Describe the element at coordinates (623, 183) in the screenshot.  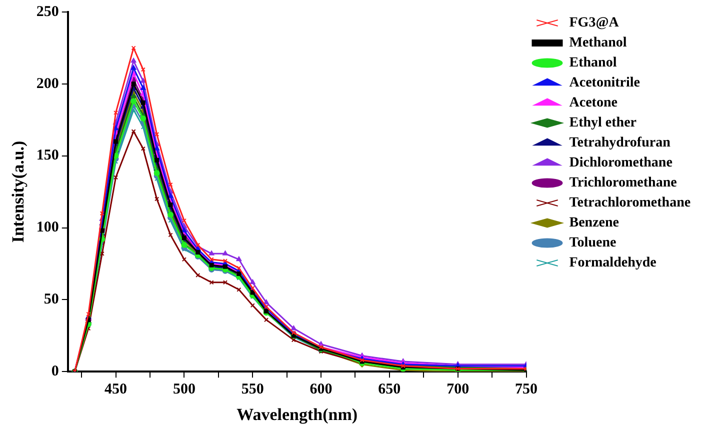
I see `legend-label: Trichloromethane` at that location.